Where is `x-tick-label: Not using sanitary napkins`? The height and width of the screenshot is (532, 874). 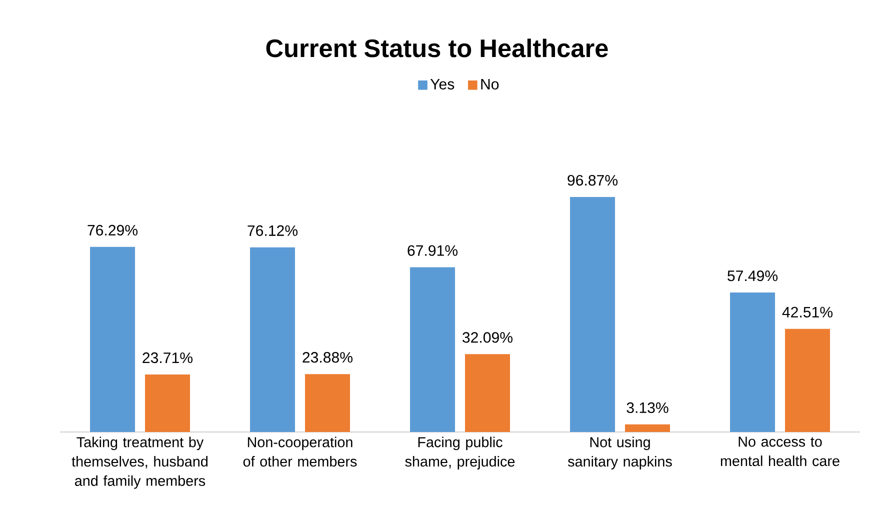
x-tick-label: Not using sanitary napkins is located at coordinates (620, 453).